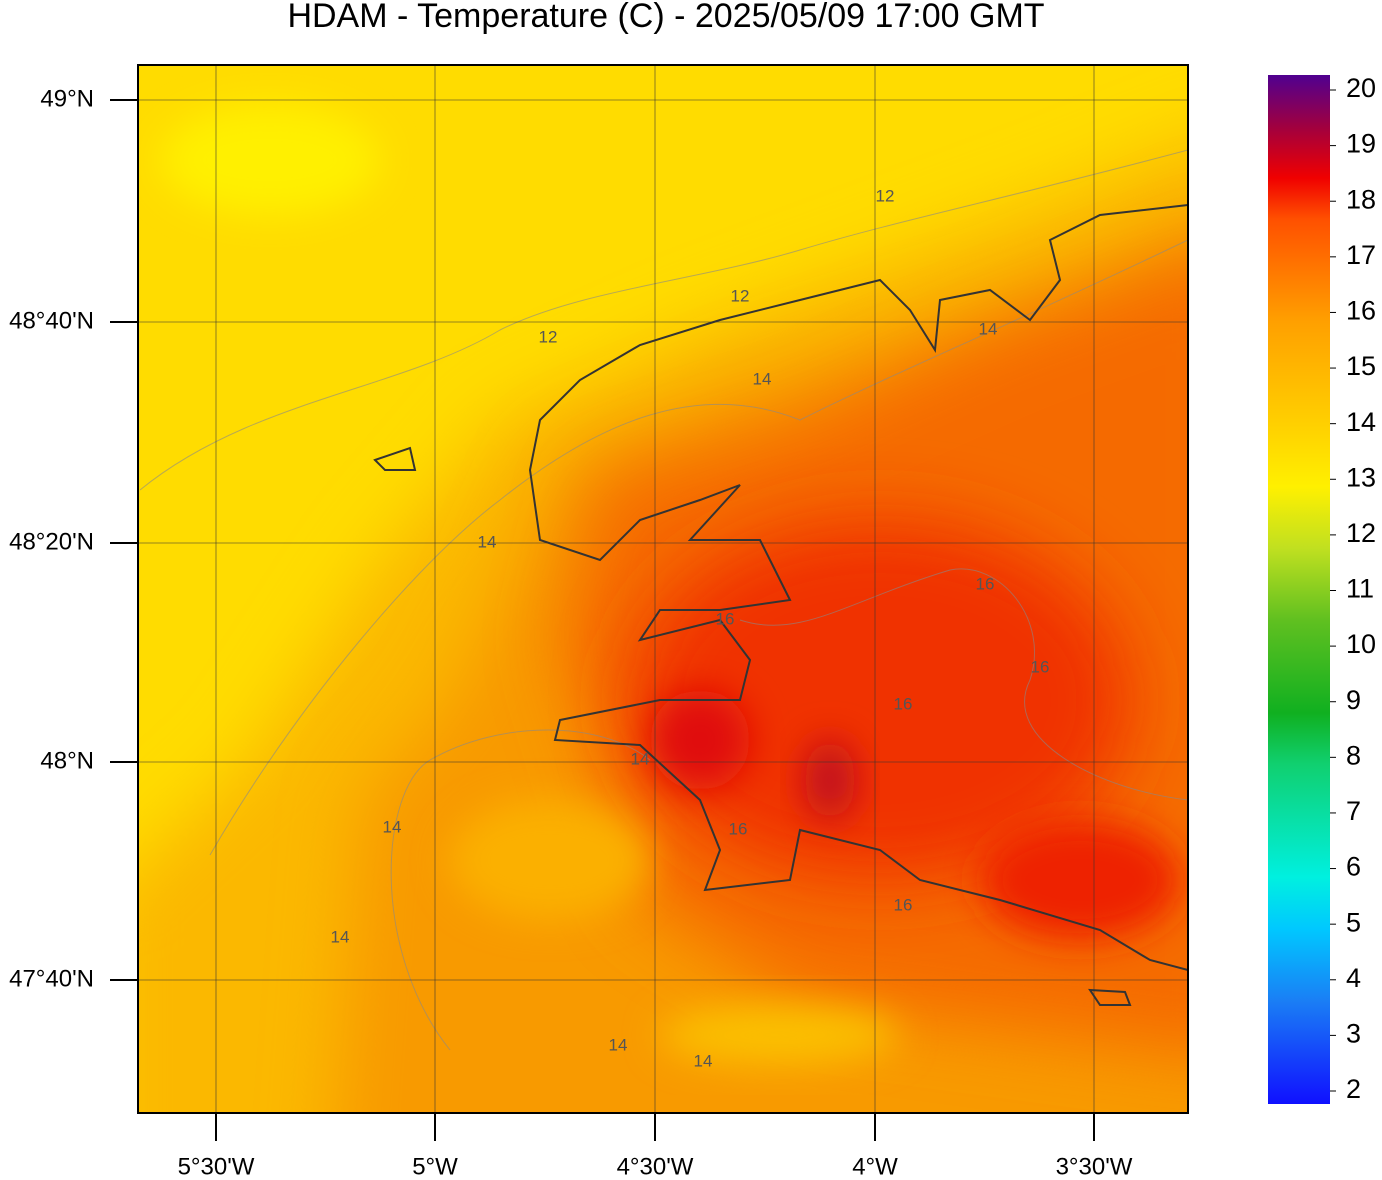  I want to click on lon-label: 4°30'W, so click(655, 1166).